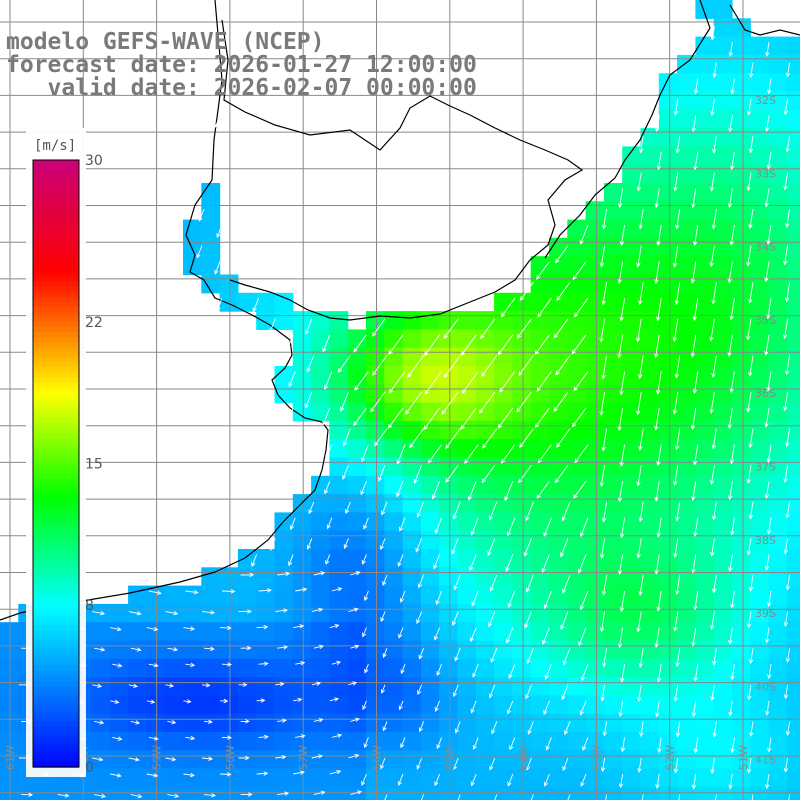 This screenshot has width=800, height=800. I want to click on longitude-label: 56W, so click(377, 757).